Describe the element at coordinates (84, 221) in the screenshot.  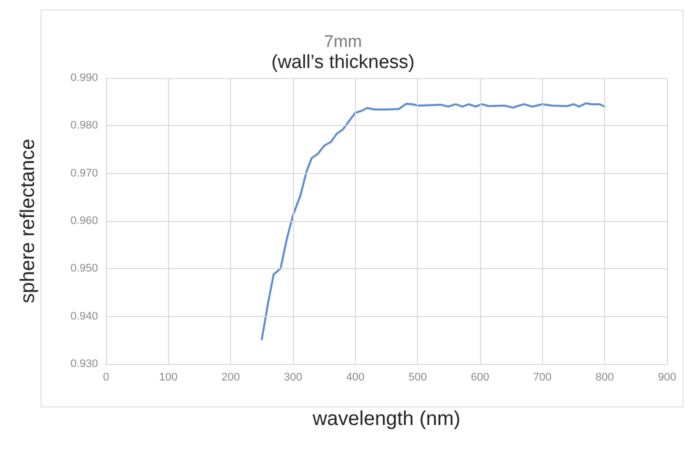
I see `y-tick-label: 0.960` at that location.